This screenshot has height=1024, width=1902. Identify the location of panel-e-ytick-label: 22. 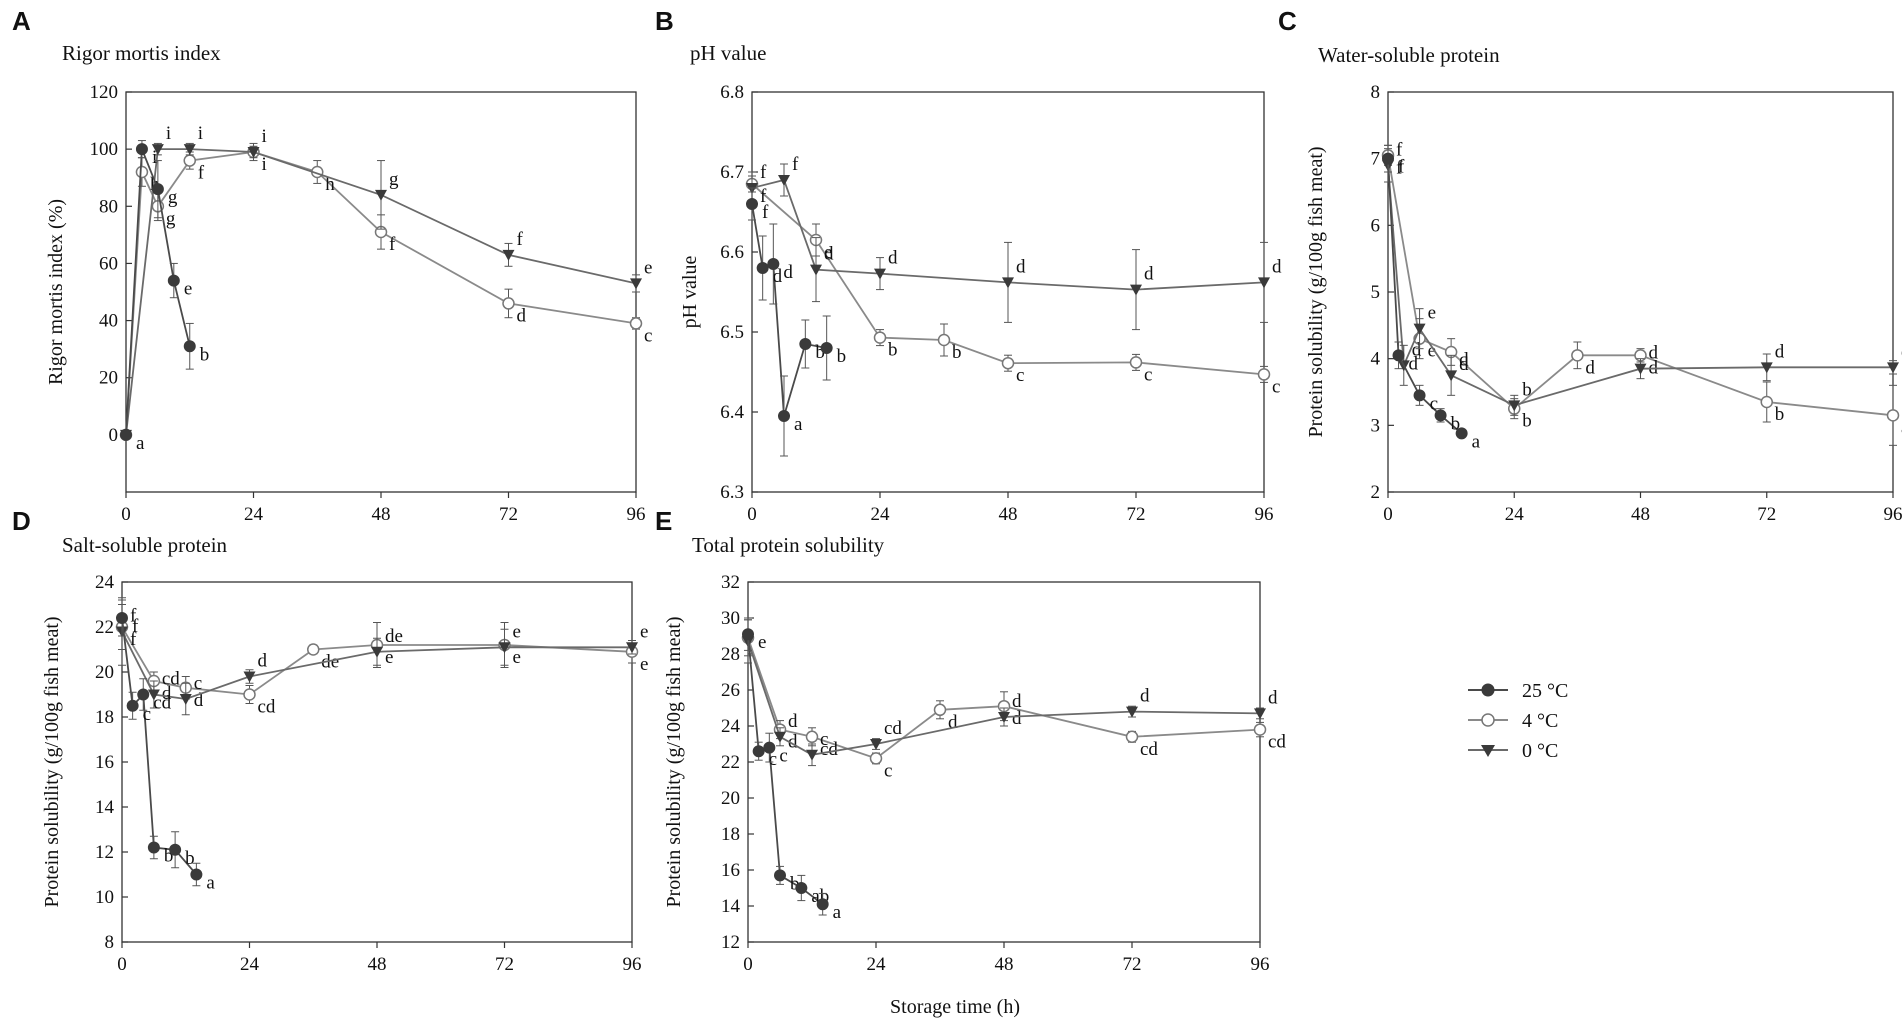
(730, 762).